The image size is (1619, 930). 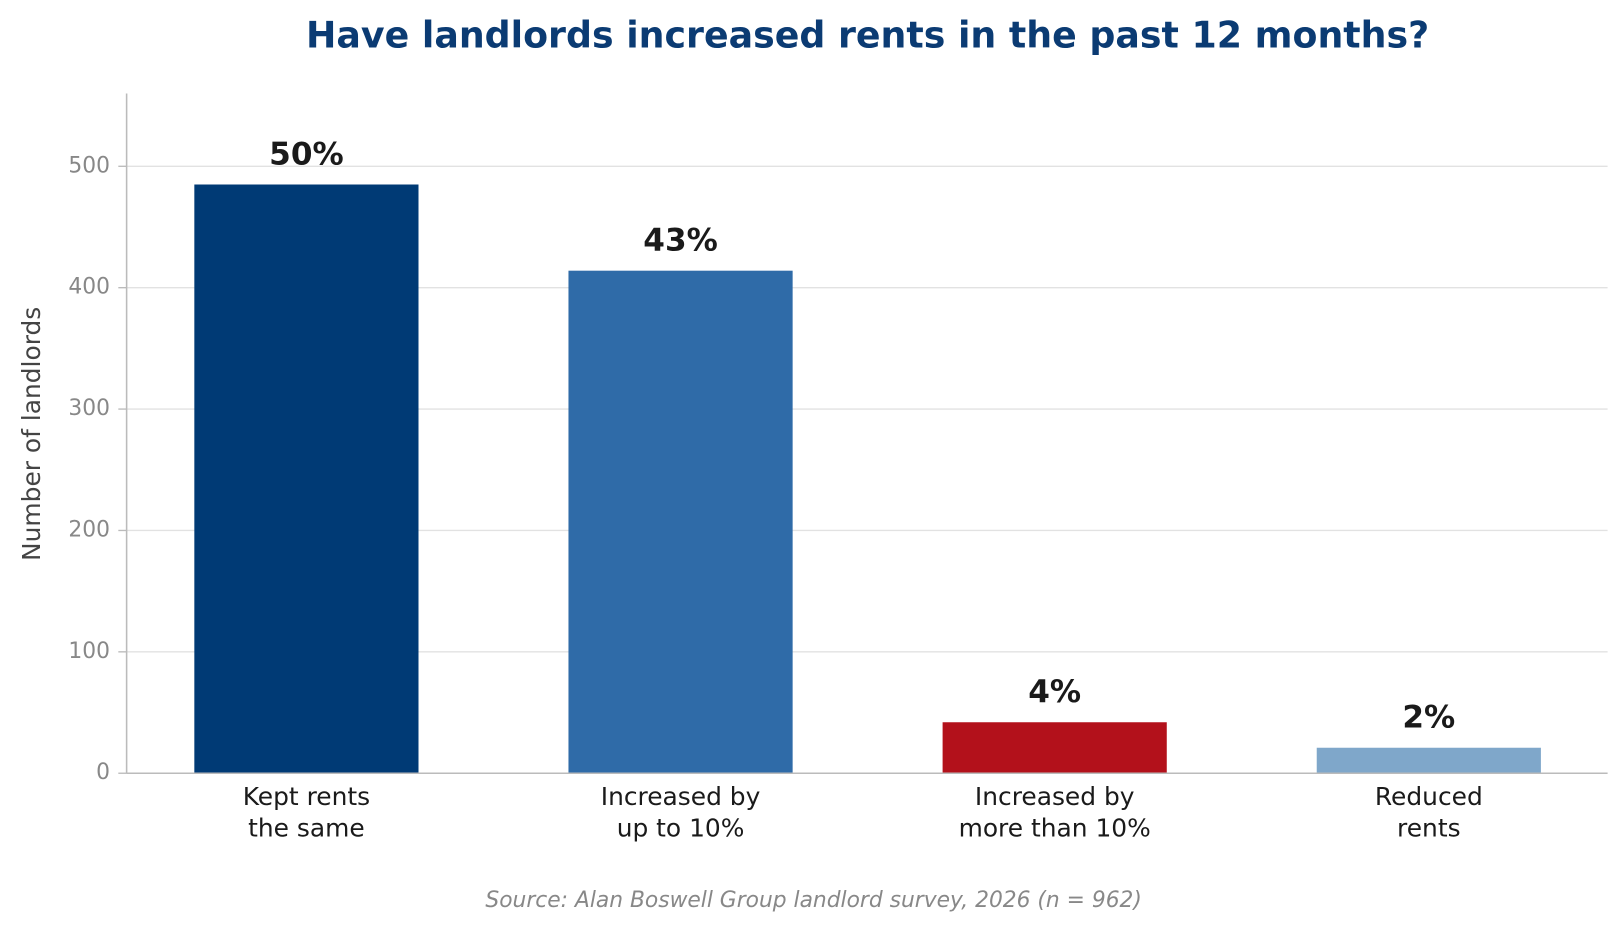 I want to click on value-label: 4%, so click(x=1054, y=692).